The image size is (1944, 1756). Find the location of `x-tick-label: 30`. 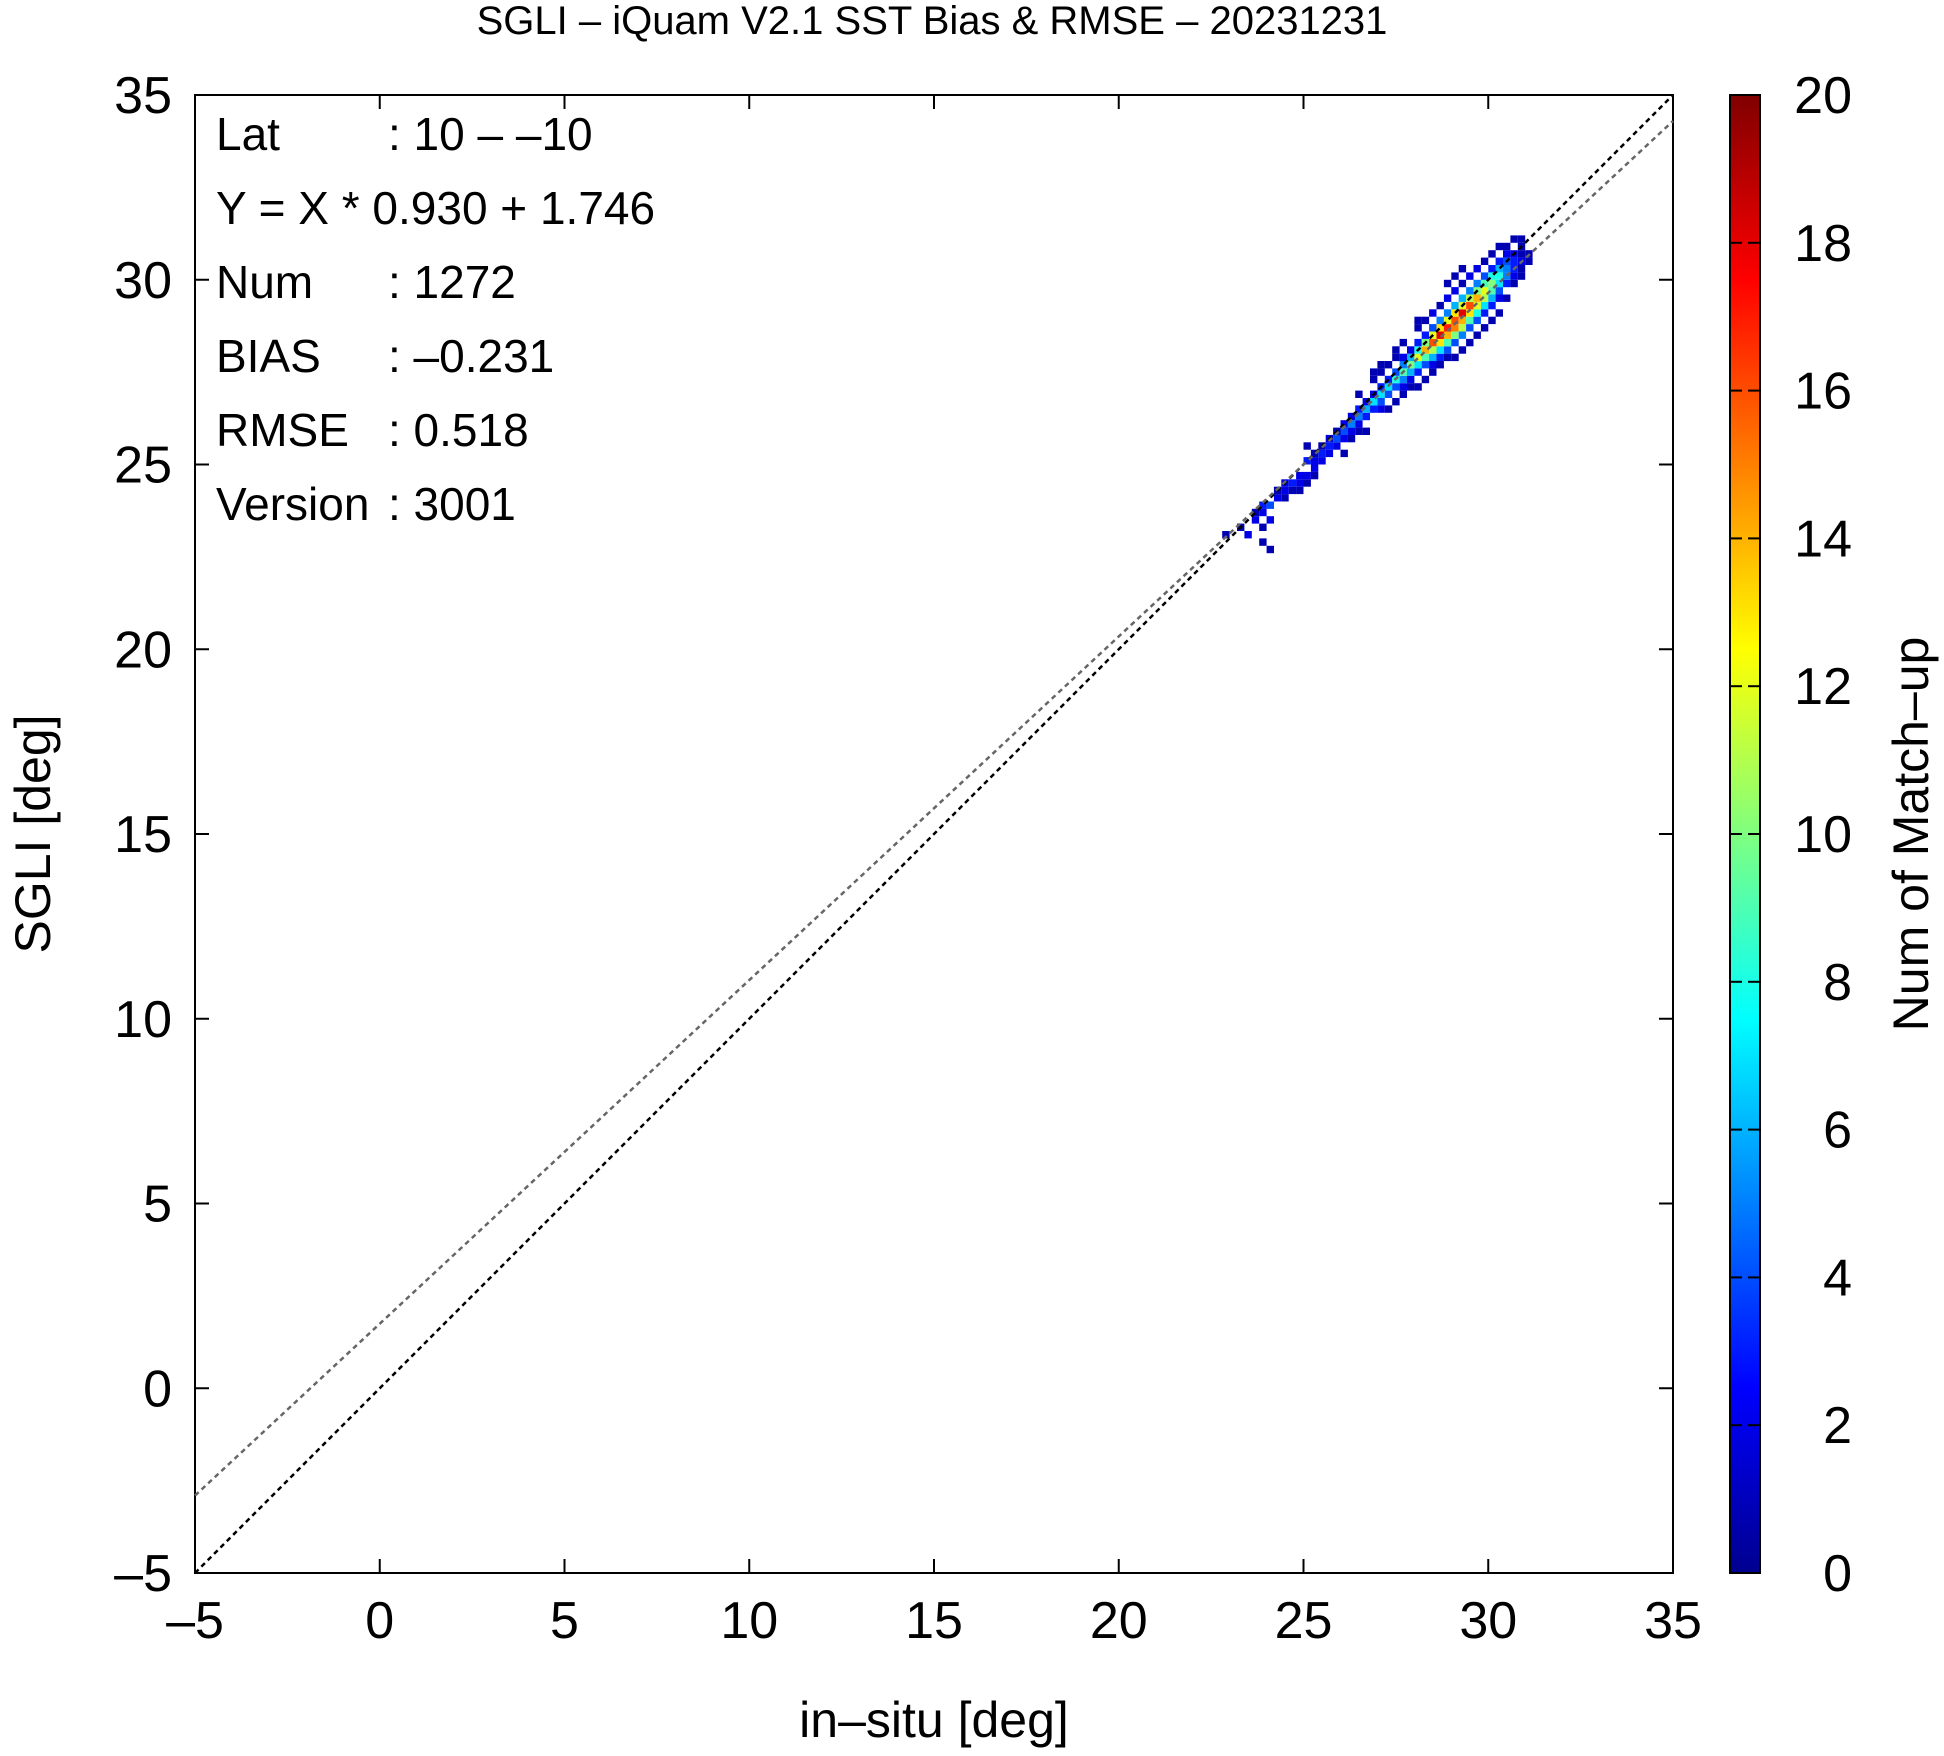

x-tick-label: 30 is located at coordinates (1488, 1621).